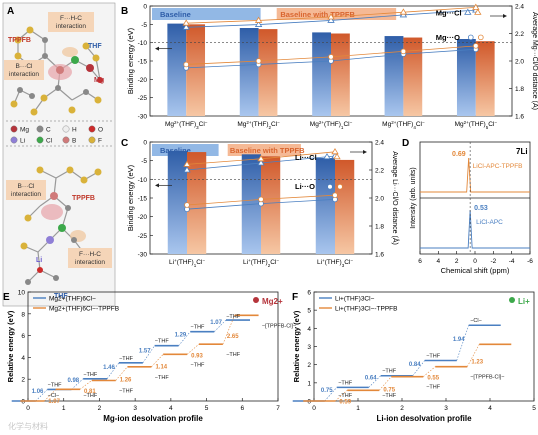 Image resolution: width=538 pixels, height=435 pixels. What do you see at coordinates (365, 152) in the screenshot?
I see `panel-c-right-arrow-head` at bounding box center [365, 152].